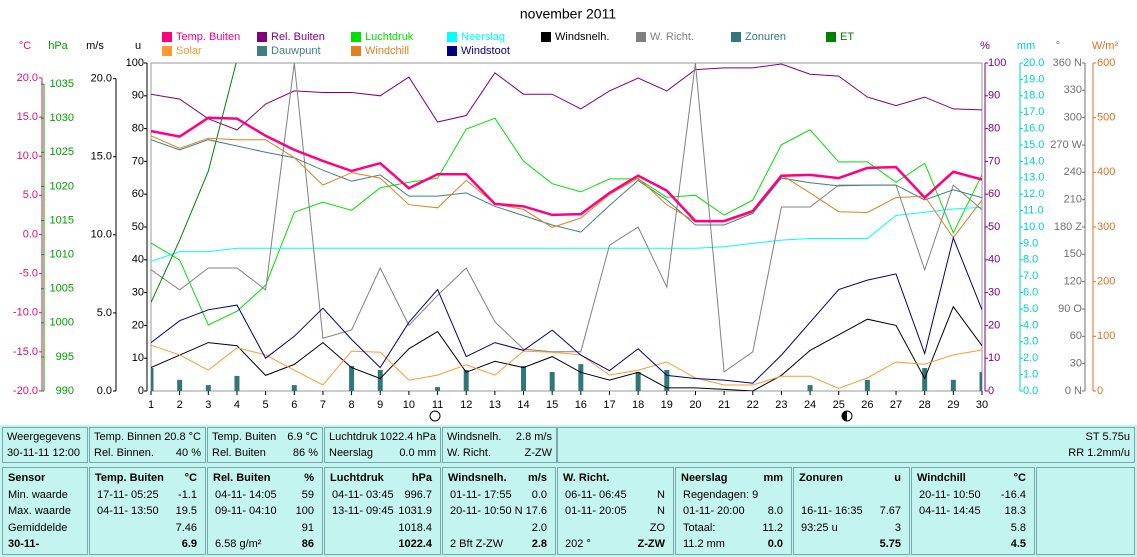  Describe the element at coordinates (62, 186) in the screenshot. I see `y-tick-label: 1020` at that location.